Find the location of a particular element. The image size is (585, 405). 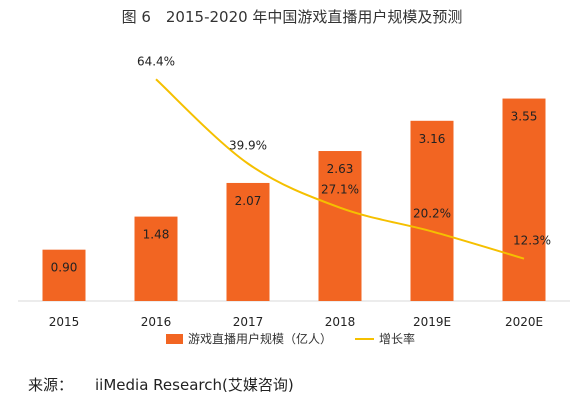

source-label: 来源： is located at coordinates (51, 385).